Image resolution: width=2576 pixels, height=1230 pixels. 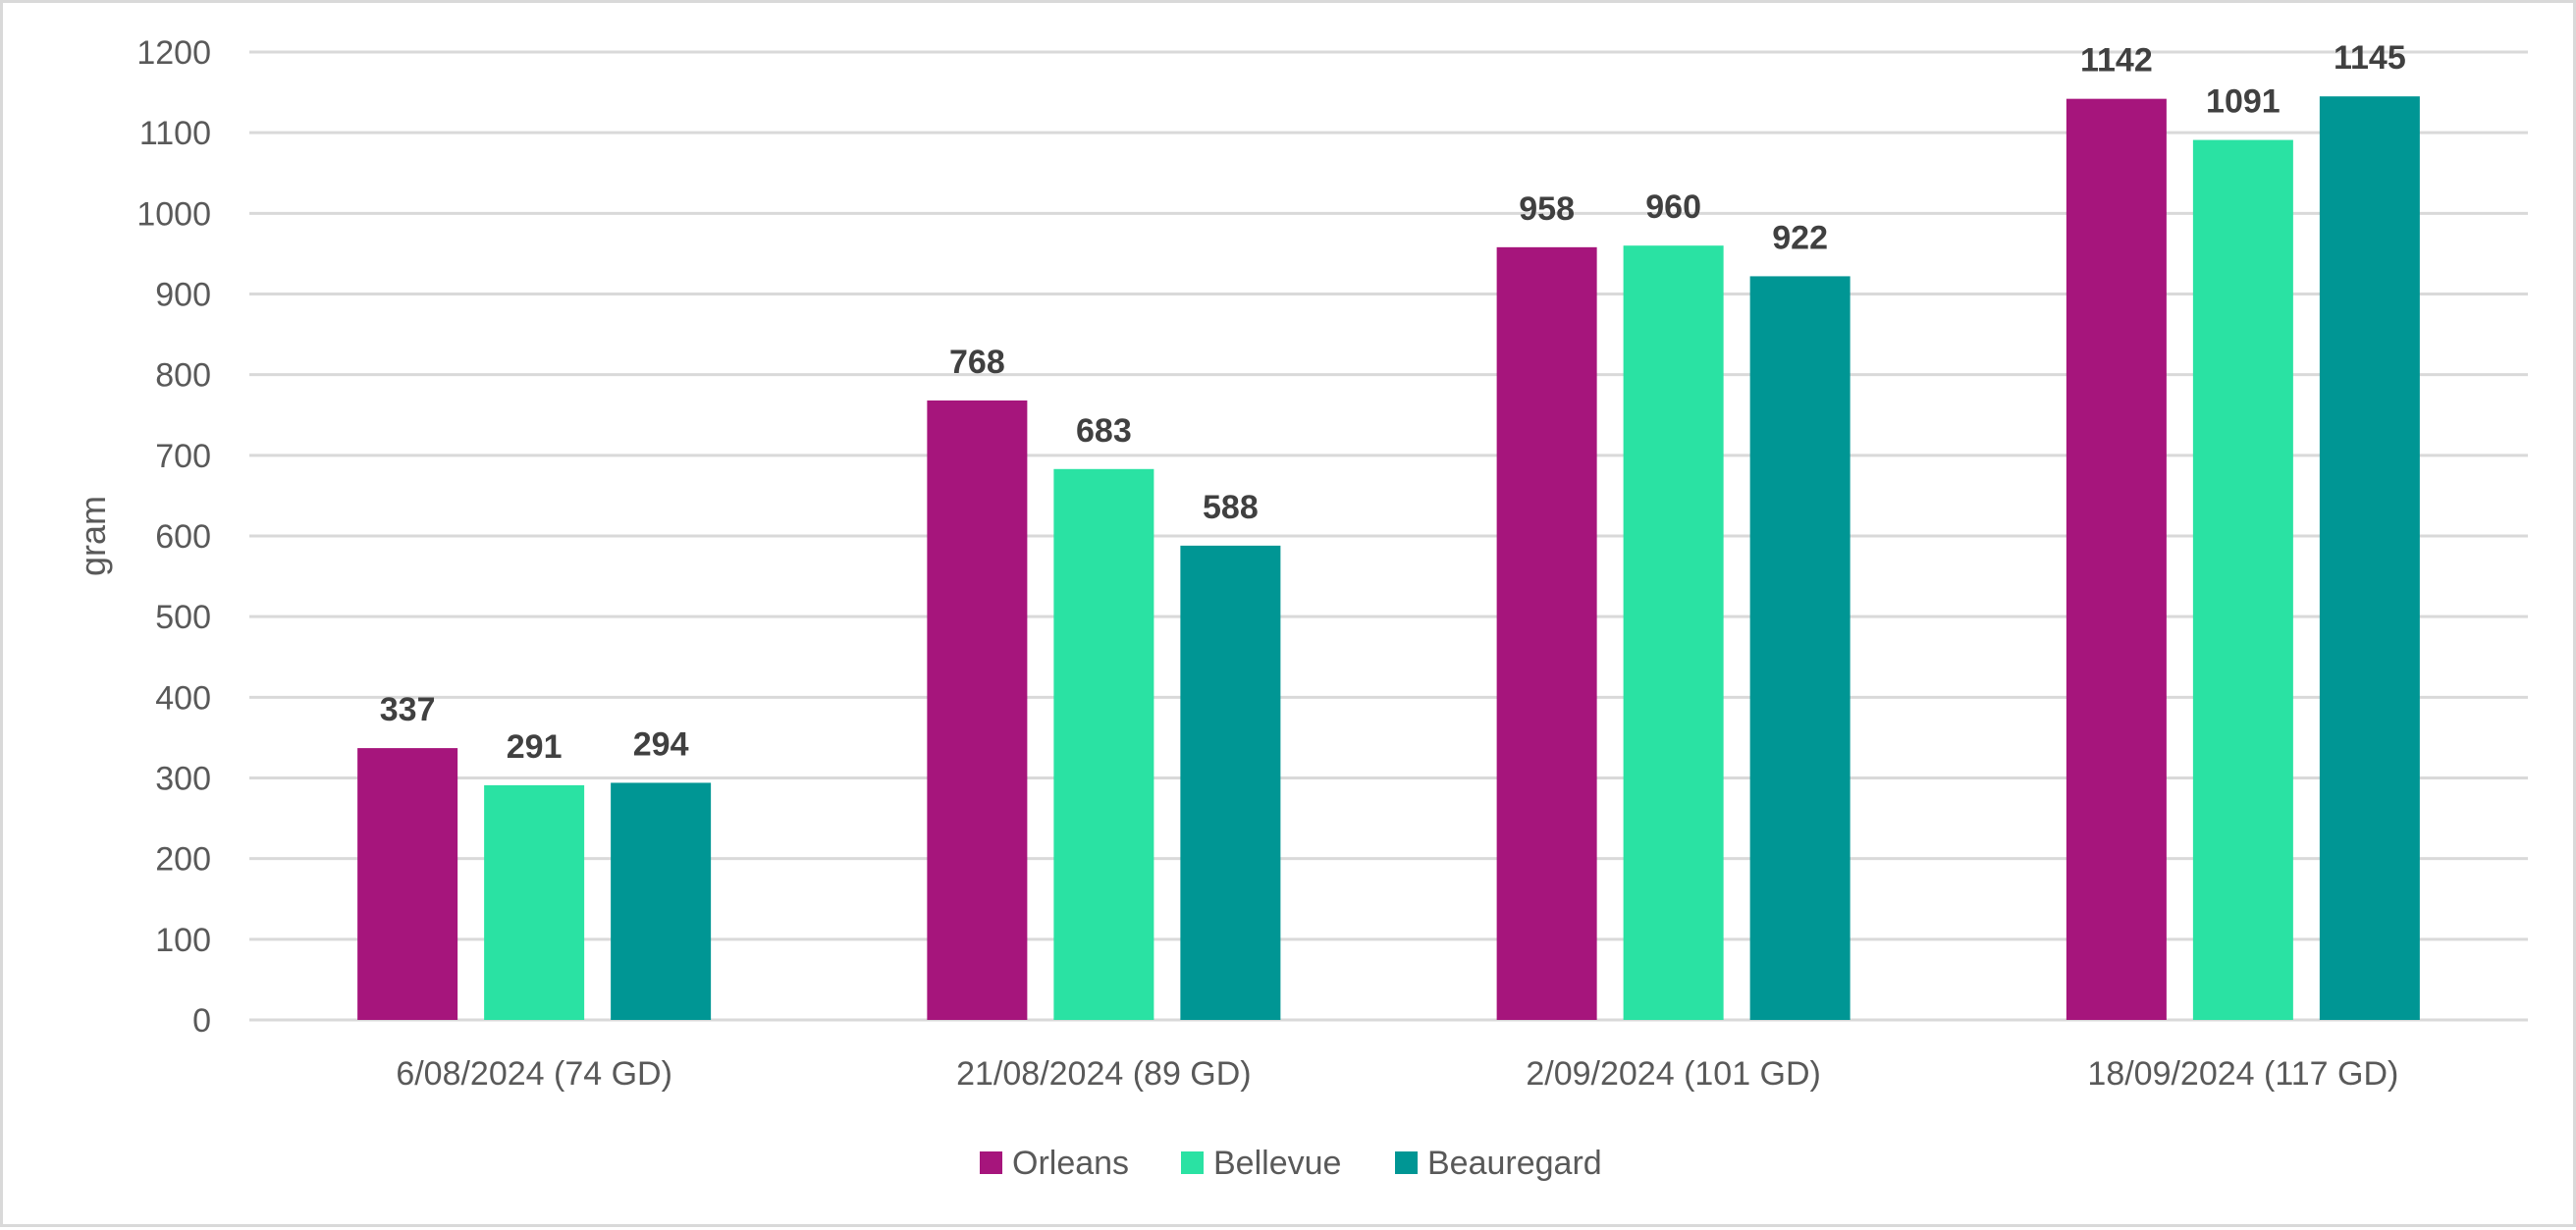 What do you see at coordinates (183, 860) in the screenshot?
I see `y-tick-label: 200` at bounding box center [183, 860].